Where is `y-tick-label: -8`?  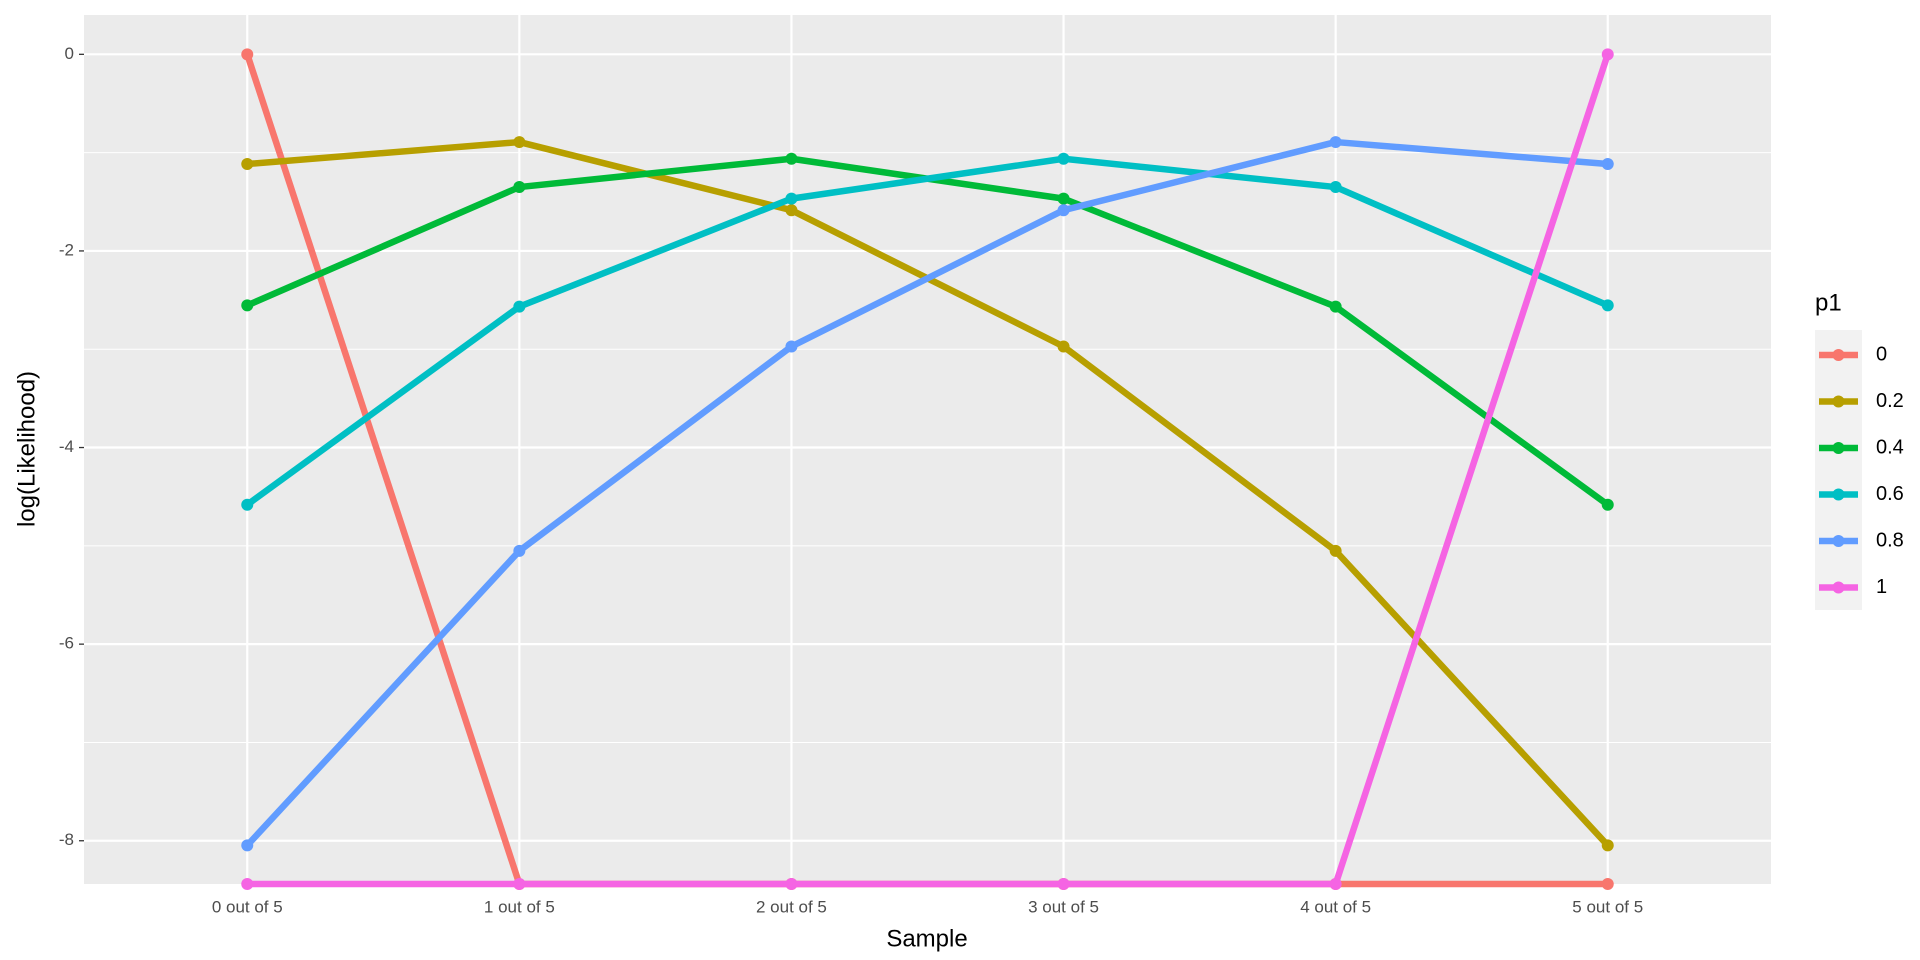
y-tick-label: -8 is located at coordinates (66, 839).